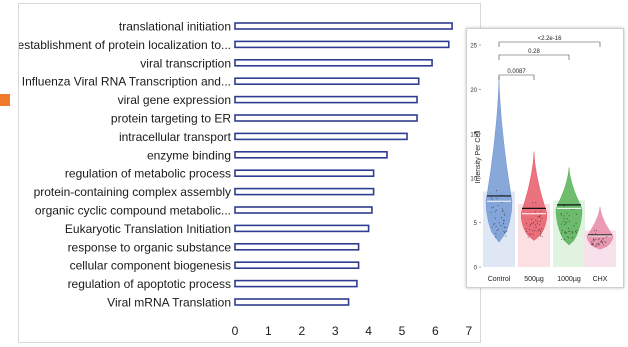 Image resolution: width=628 pixels, height=347 pixels. What do you see at coordinates (368, 331) in the screenshot?
I see `x-tick-label: 4` at bounding box center [368, 331].